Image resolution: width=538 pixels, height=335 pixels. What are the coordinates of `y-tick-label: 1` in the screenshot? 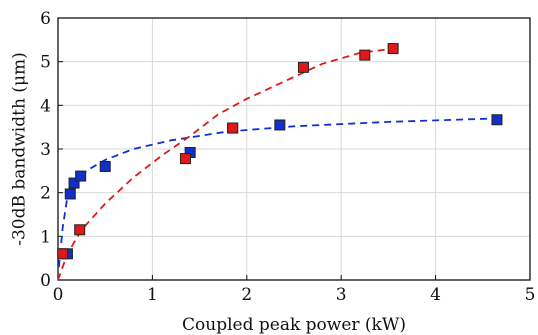 It's located at (45, 237).